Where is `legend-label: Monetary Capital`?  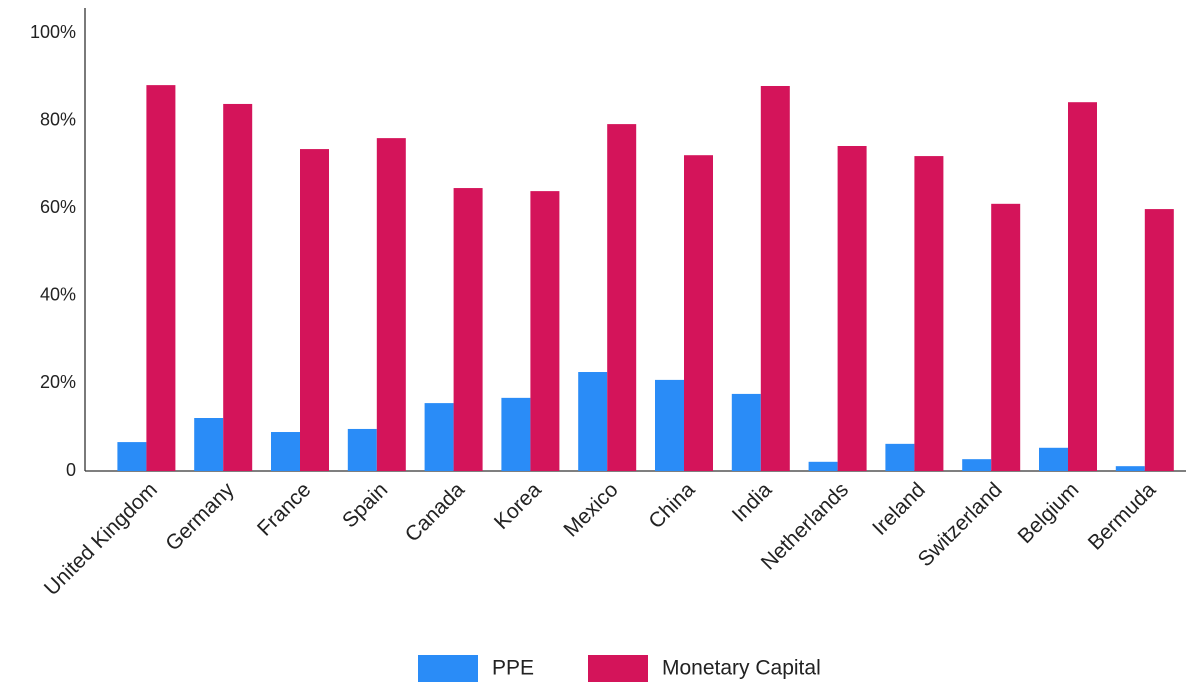
legend-label: Monetary Capital is located at coordinates (741, 668).